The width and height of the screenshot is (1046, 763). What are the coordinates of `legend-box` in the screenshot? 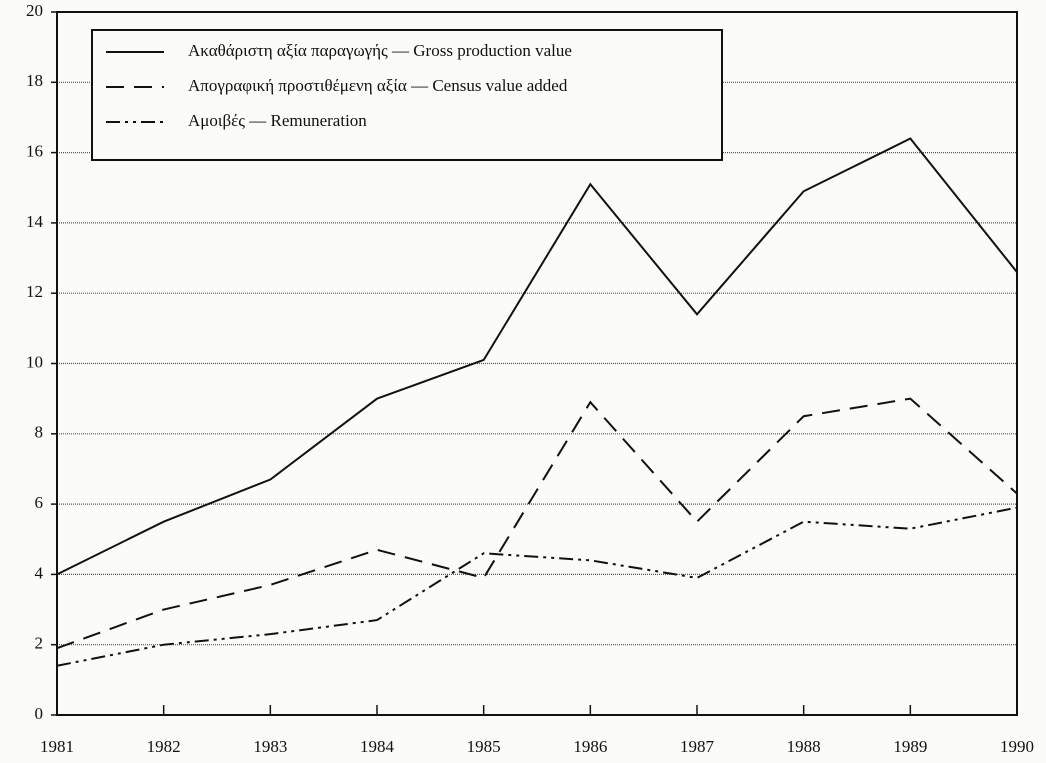 It's located at (407, 95).